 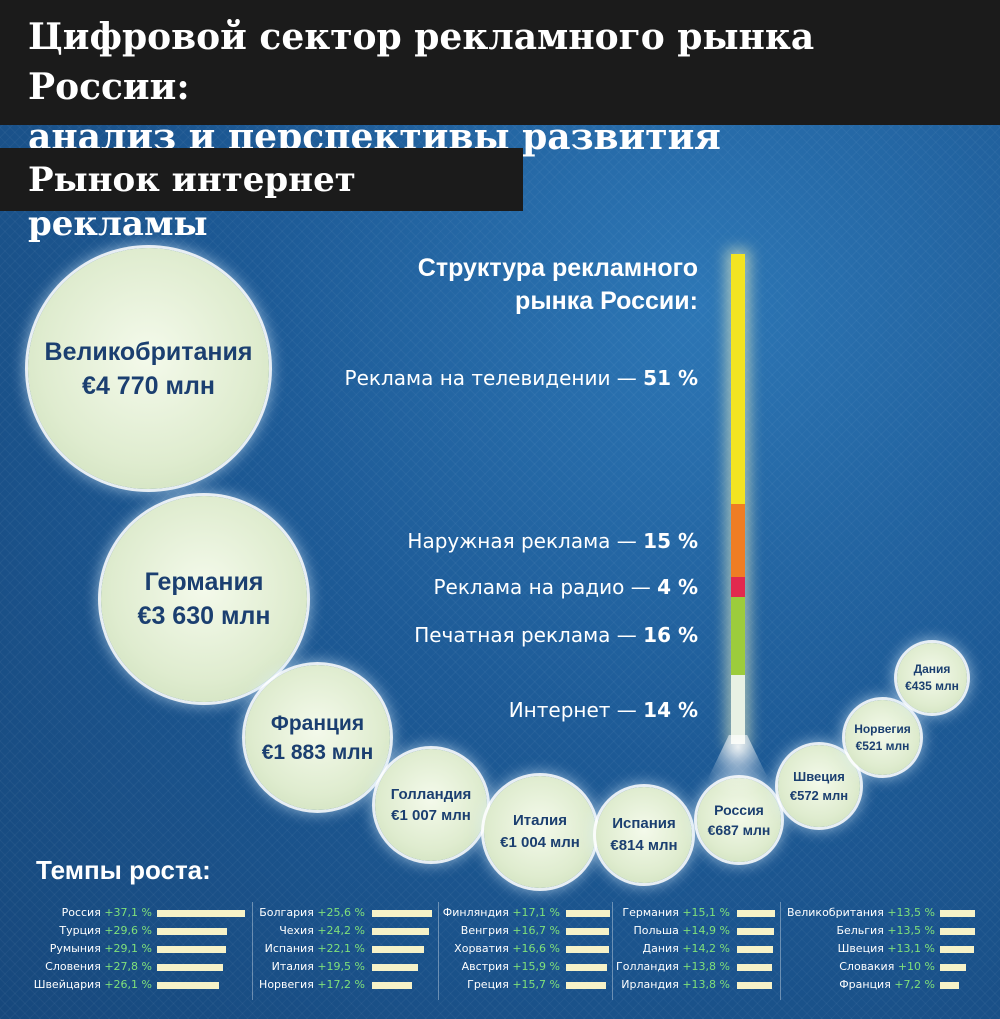 I want to click on bubble-germany: Германия €3 630 млн, so click(x=204, y=599).